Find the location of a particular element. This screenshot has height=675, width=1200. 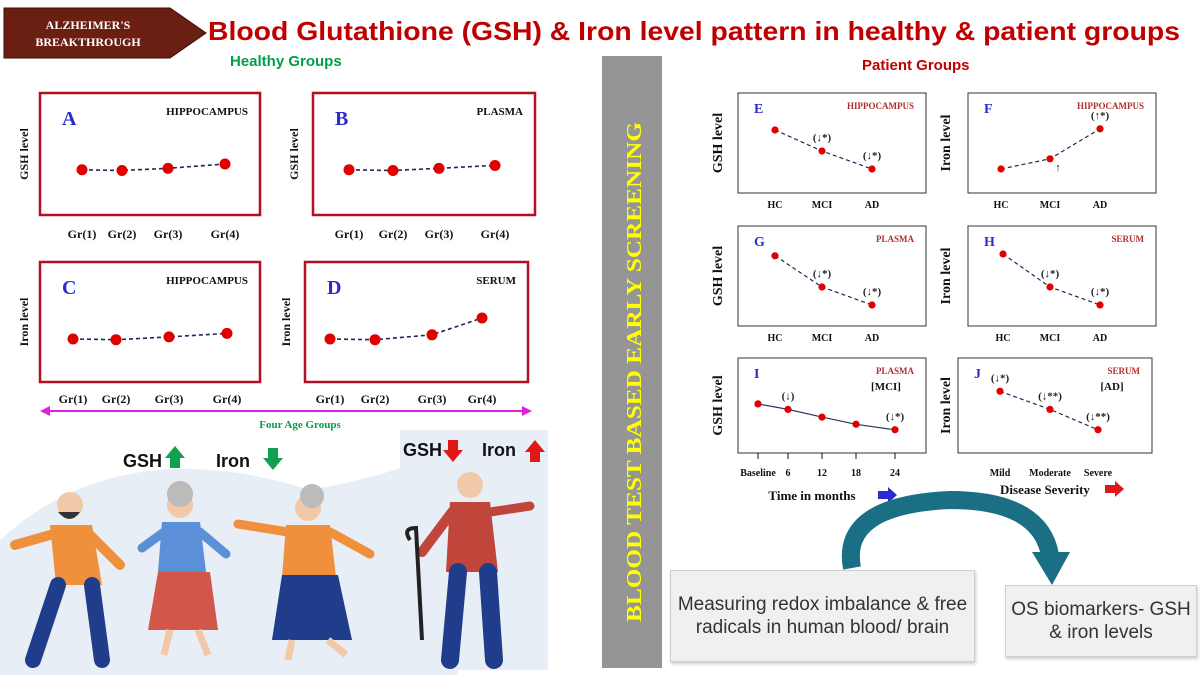

patient-iron-label: Iron is located at coordinates (499, 450).